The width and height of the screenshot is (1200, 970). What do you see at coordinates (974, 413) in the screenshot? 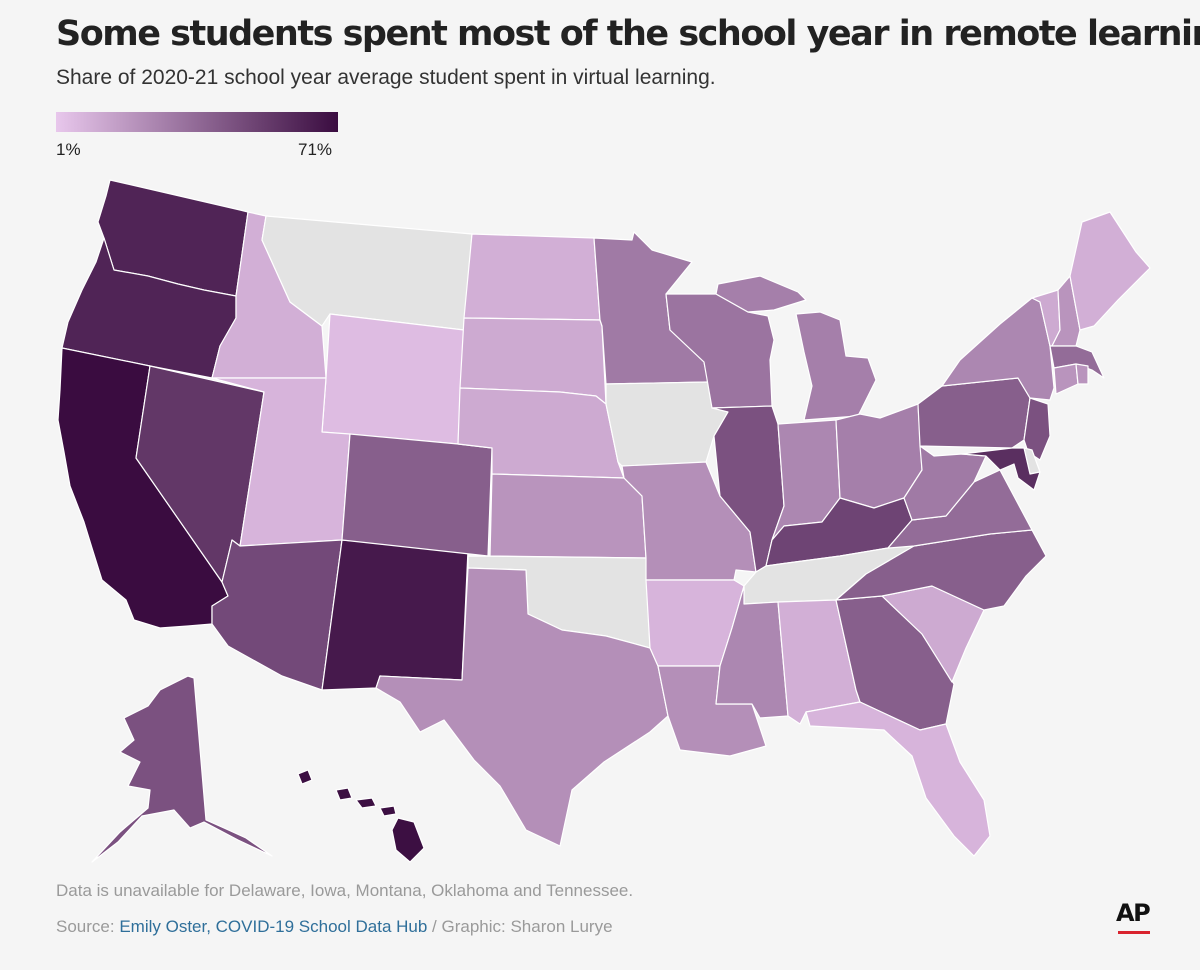
I see `state-pa` at bounding box center [974, 413].